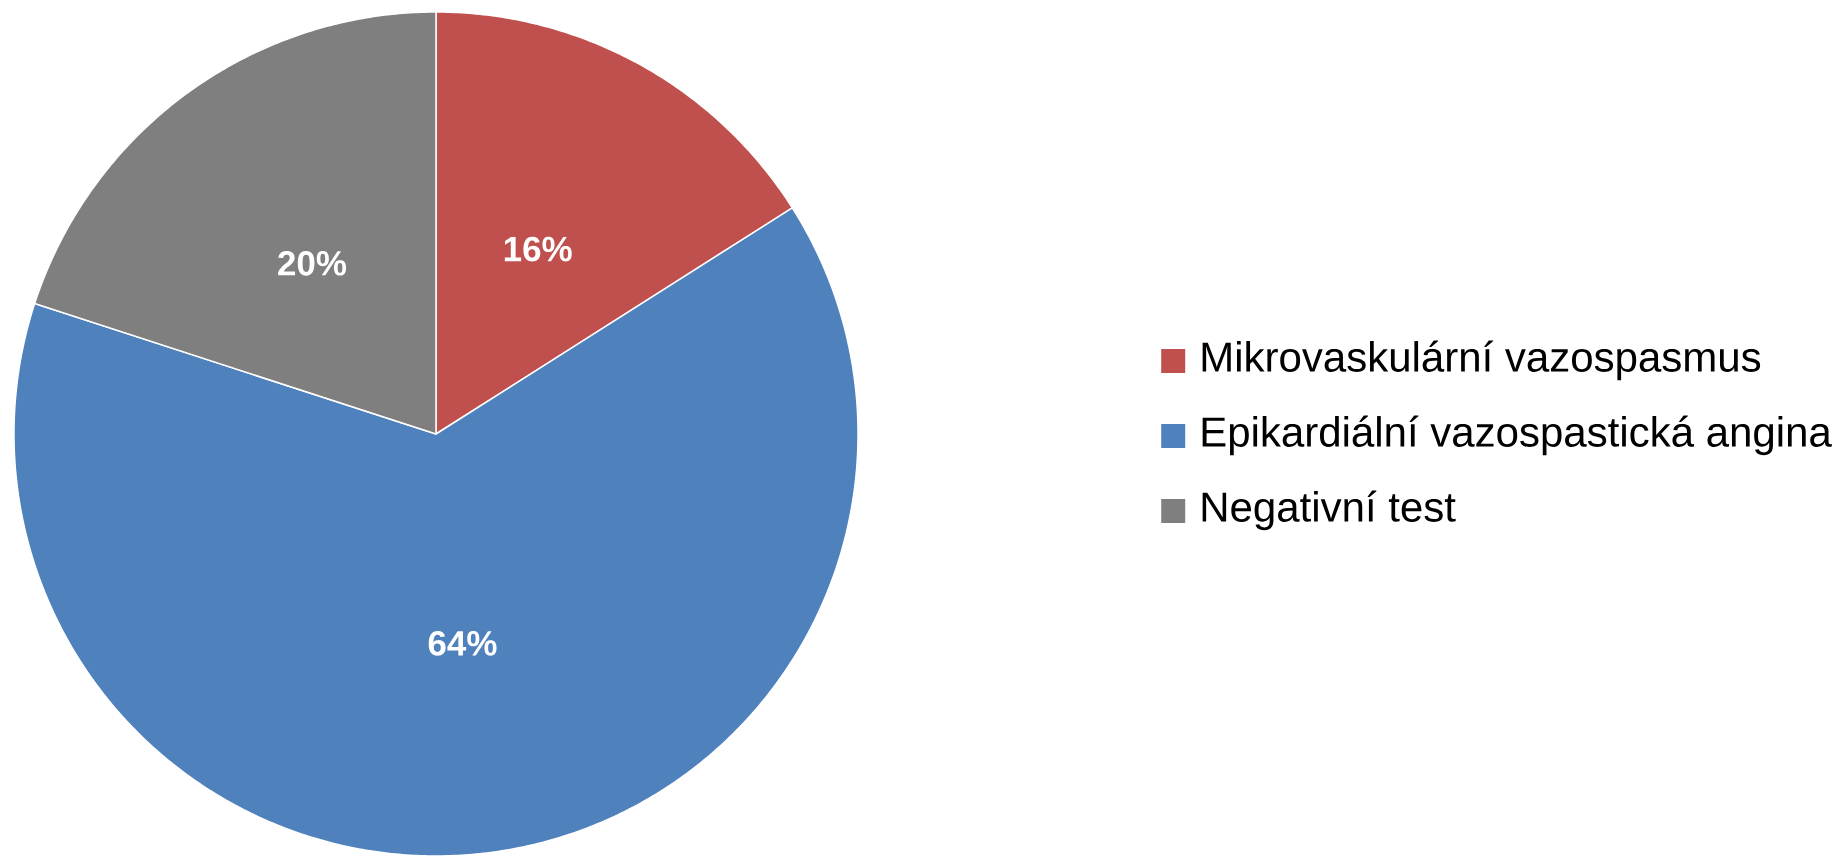 Image resolution: width=1843 pixels, height=856 pixels. Describe the element at coordinates (312, 263) in the screenshot. I see `data-label: 20%` at that location.